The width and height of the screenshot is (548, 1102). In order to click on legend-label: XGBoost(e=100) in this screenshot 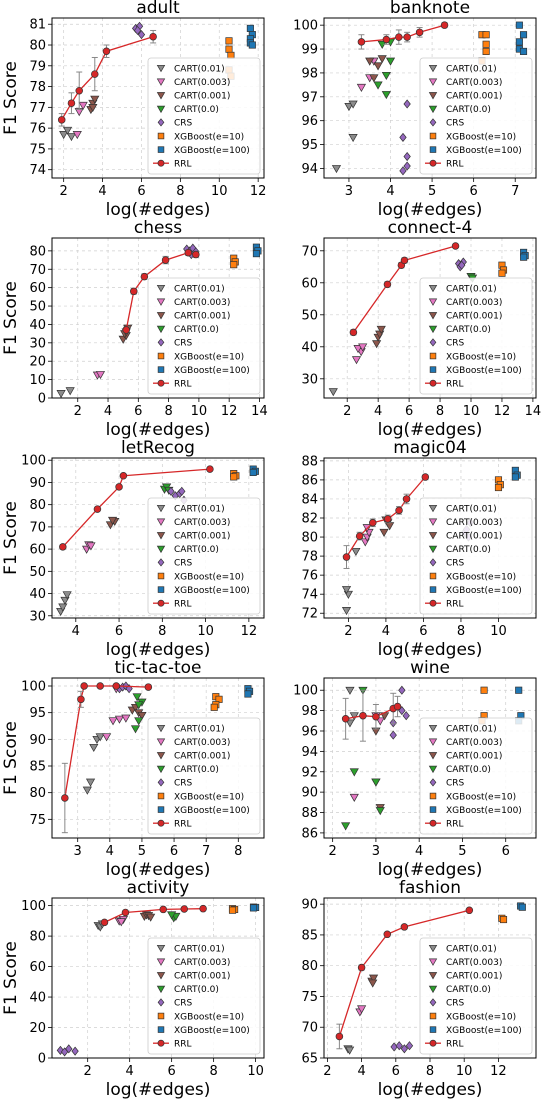, I will do `click(484, 1031)`.